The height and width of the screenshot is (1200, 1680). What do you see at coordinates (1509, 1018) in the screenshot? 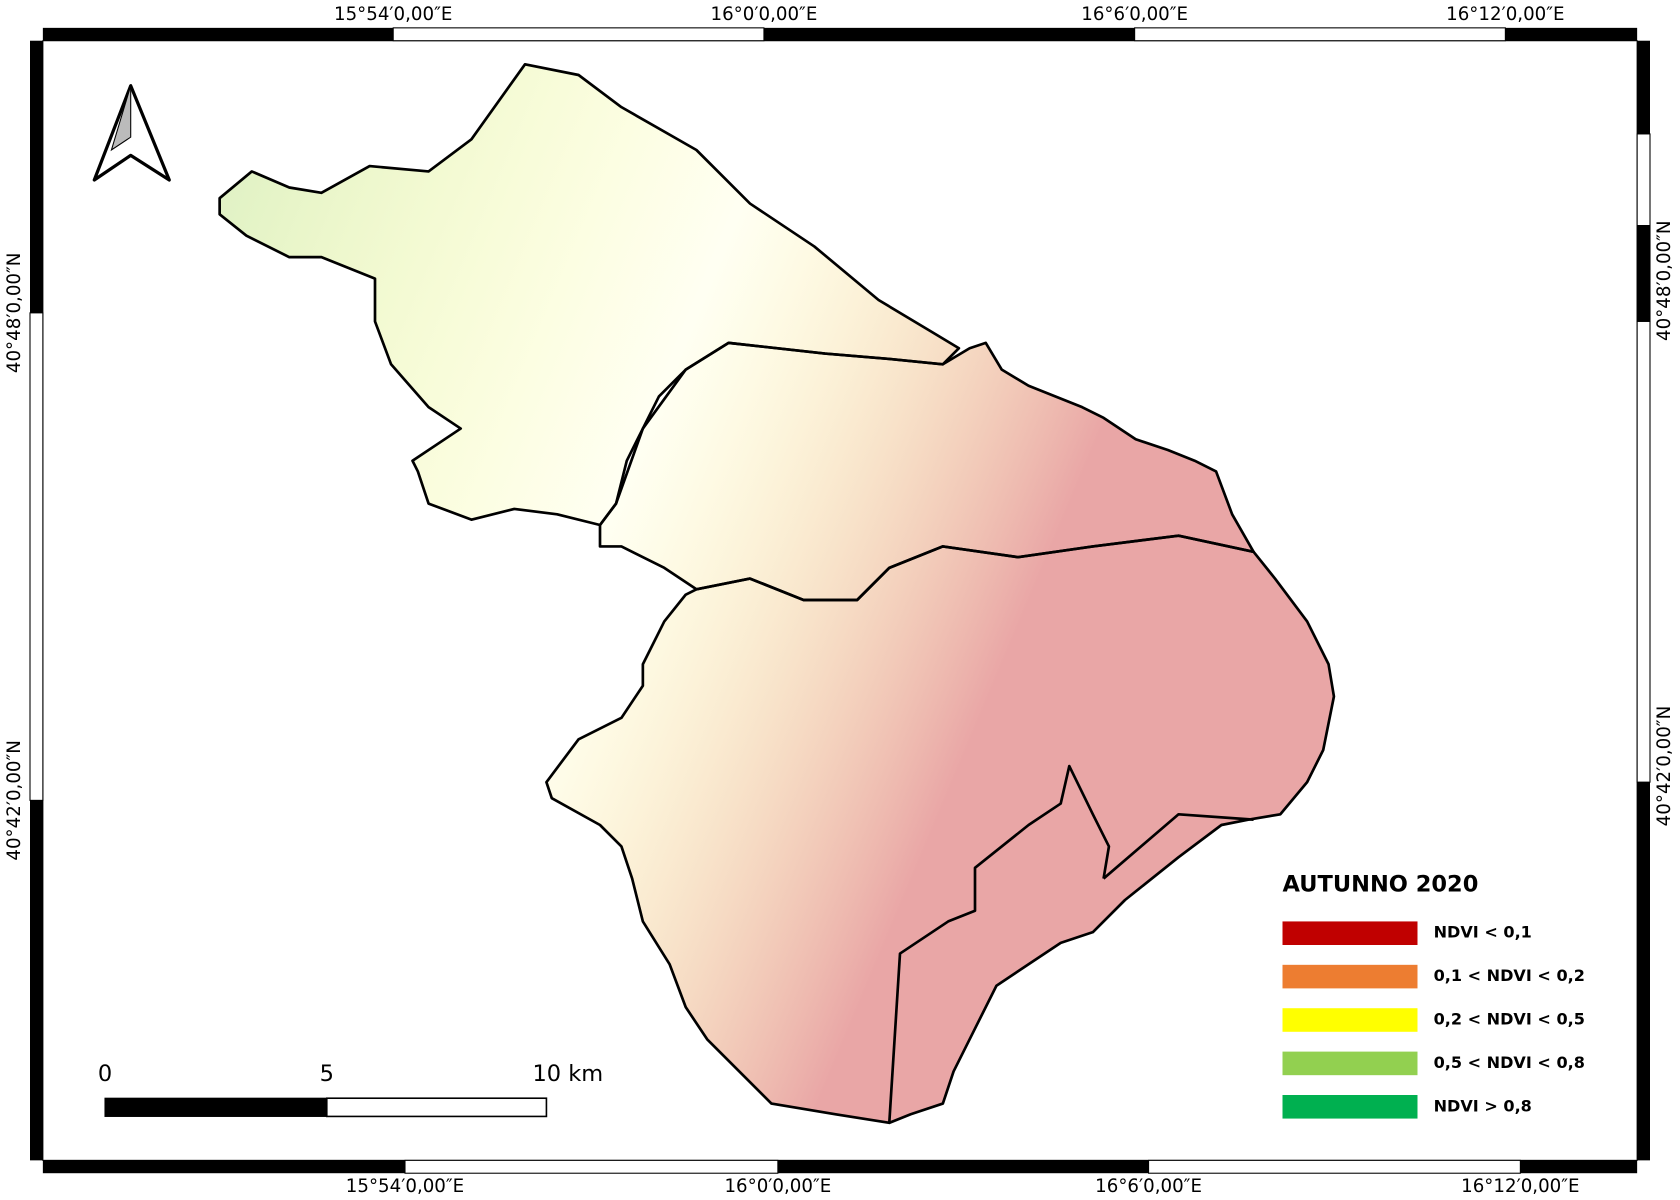
I see `legend-label: 0,2 < NDVI < 0,5` at bounding box center [1509, 1018].